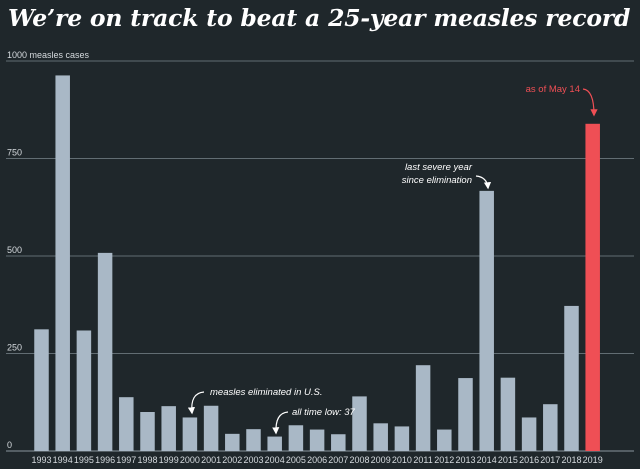  Describe the element at coordinates (62, 263) in the screenshot. I see `bar-1994` at that location.